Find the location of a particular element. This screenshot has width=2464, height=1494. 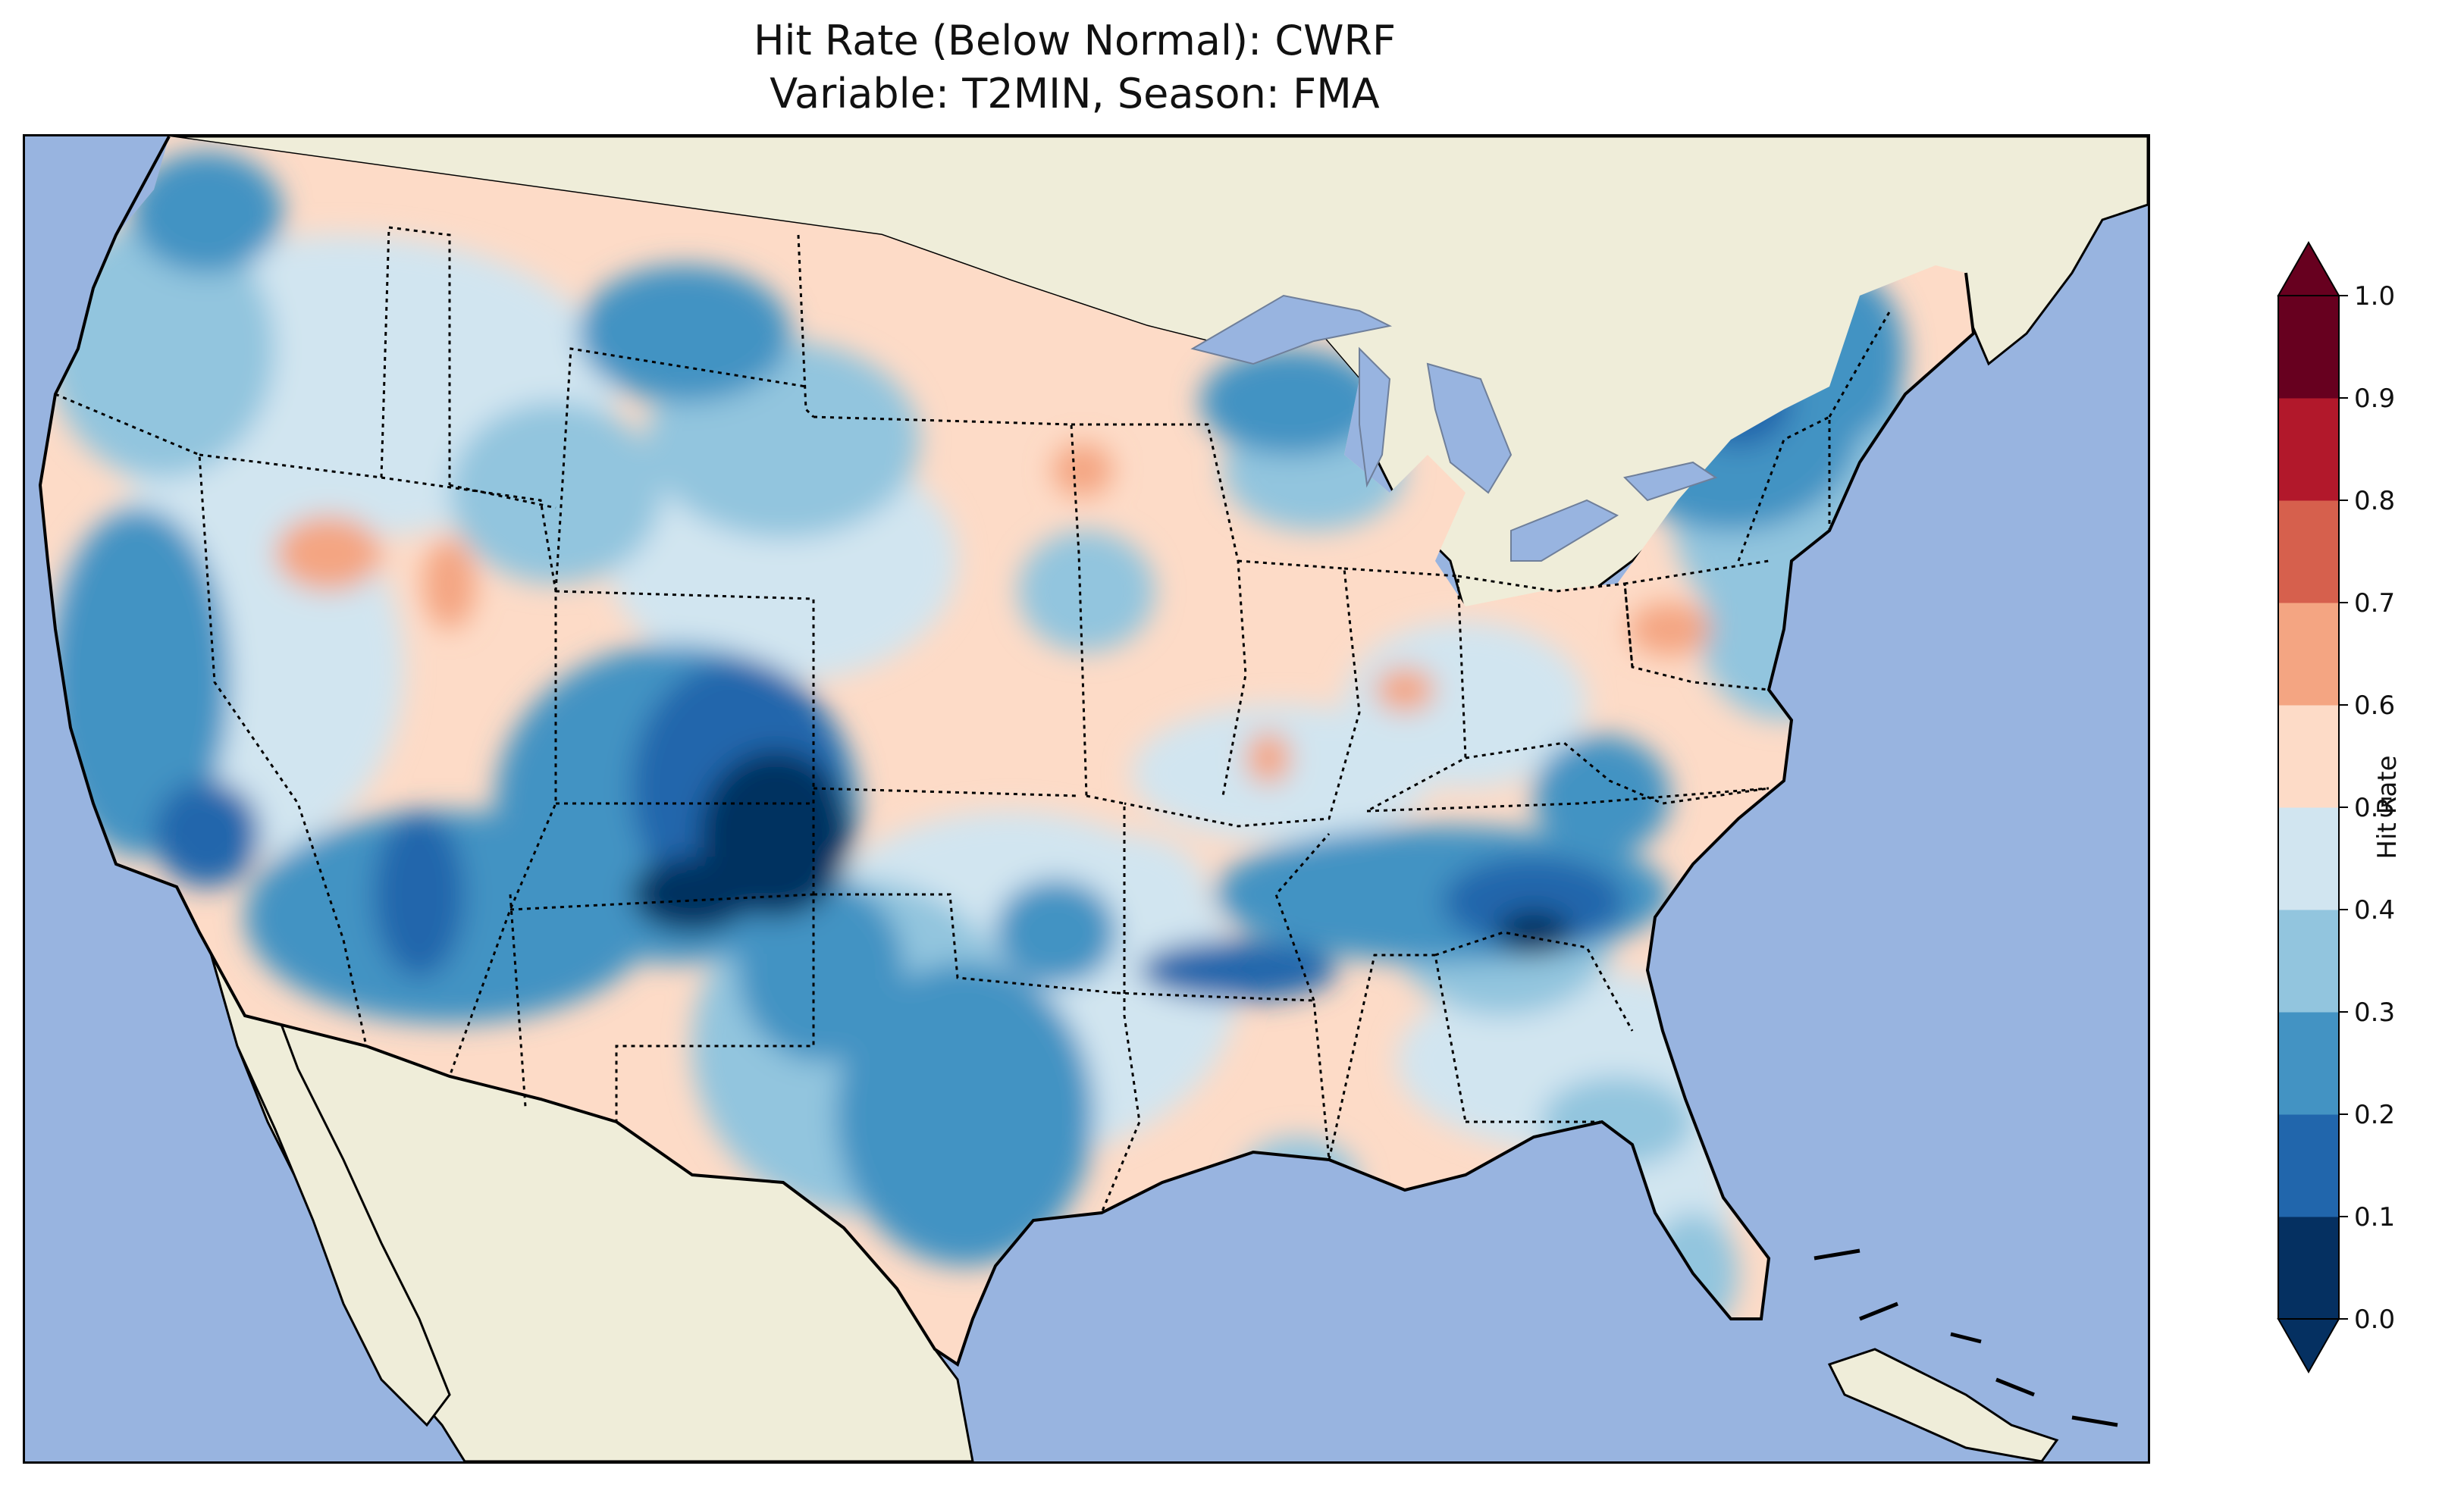

colorbar-tick-label: 0.4 is located at coordinates (2374, 910).